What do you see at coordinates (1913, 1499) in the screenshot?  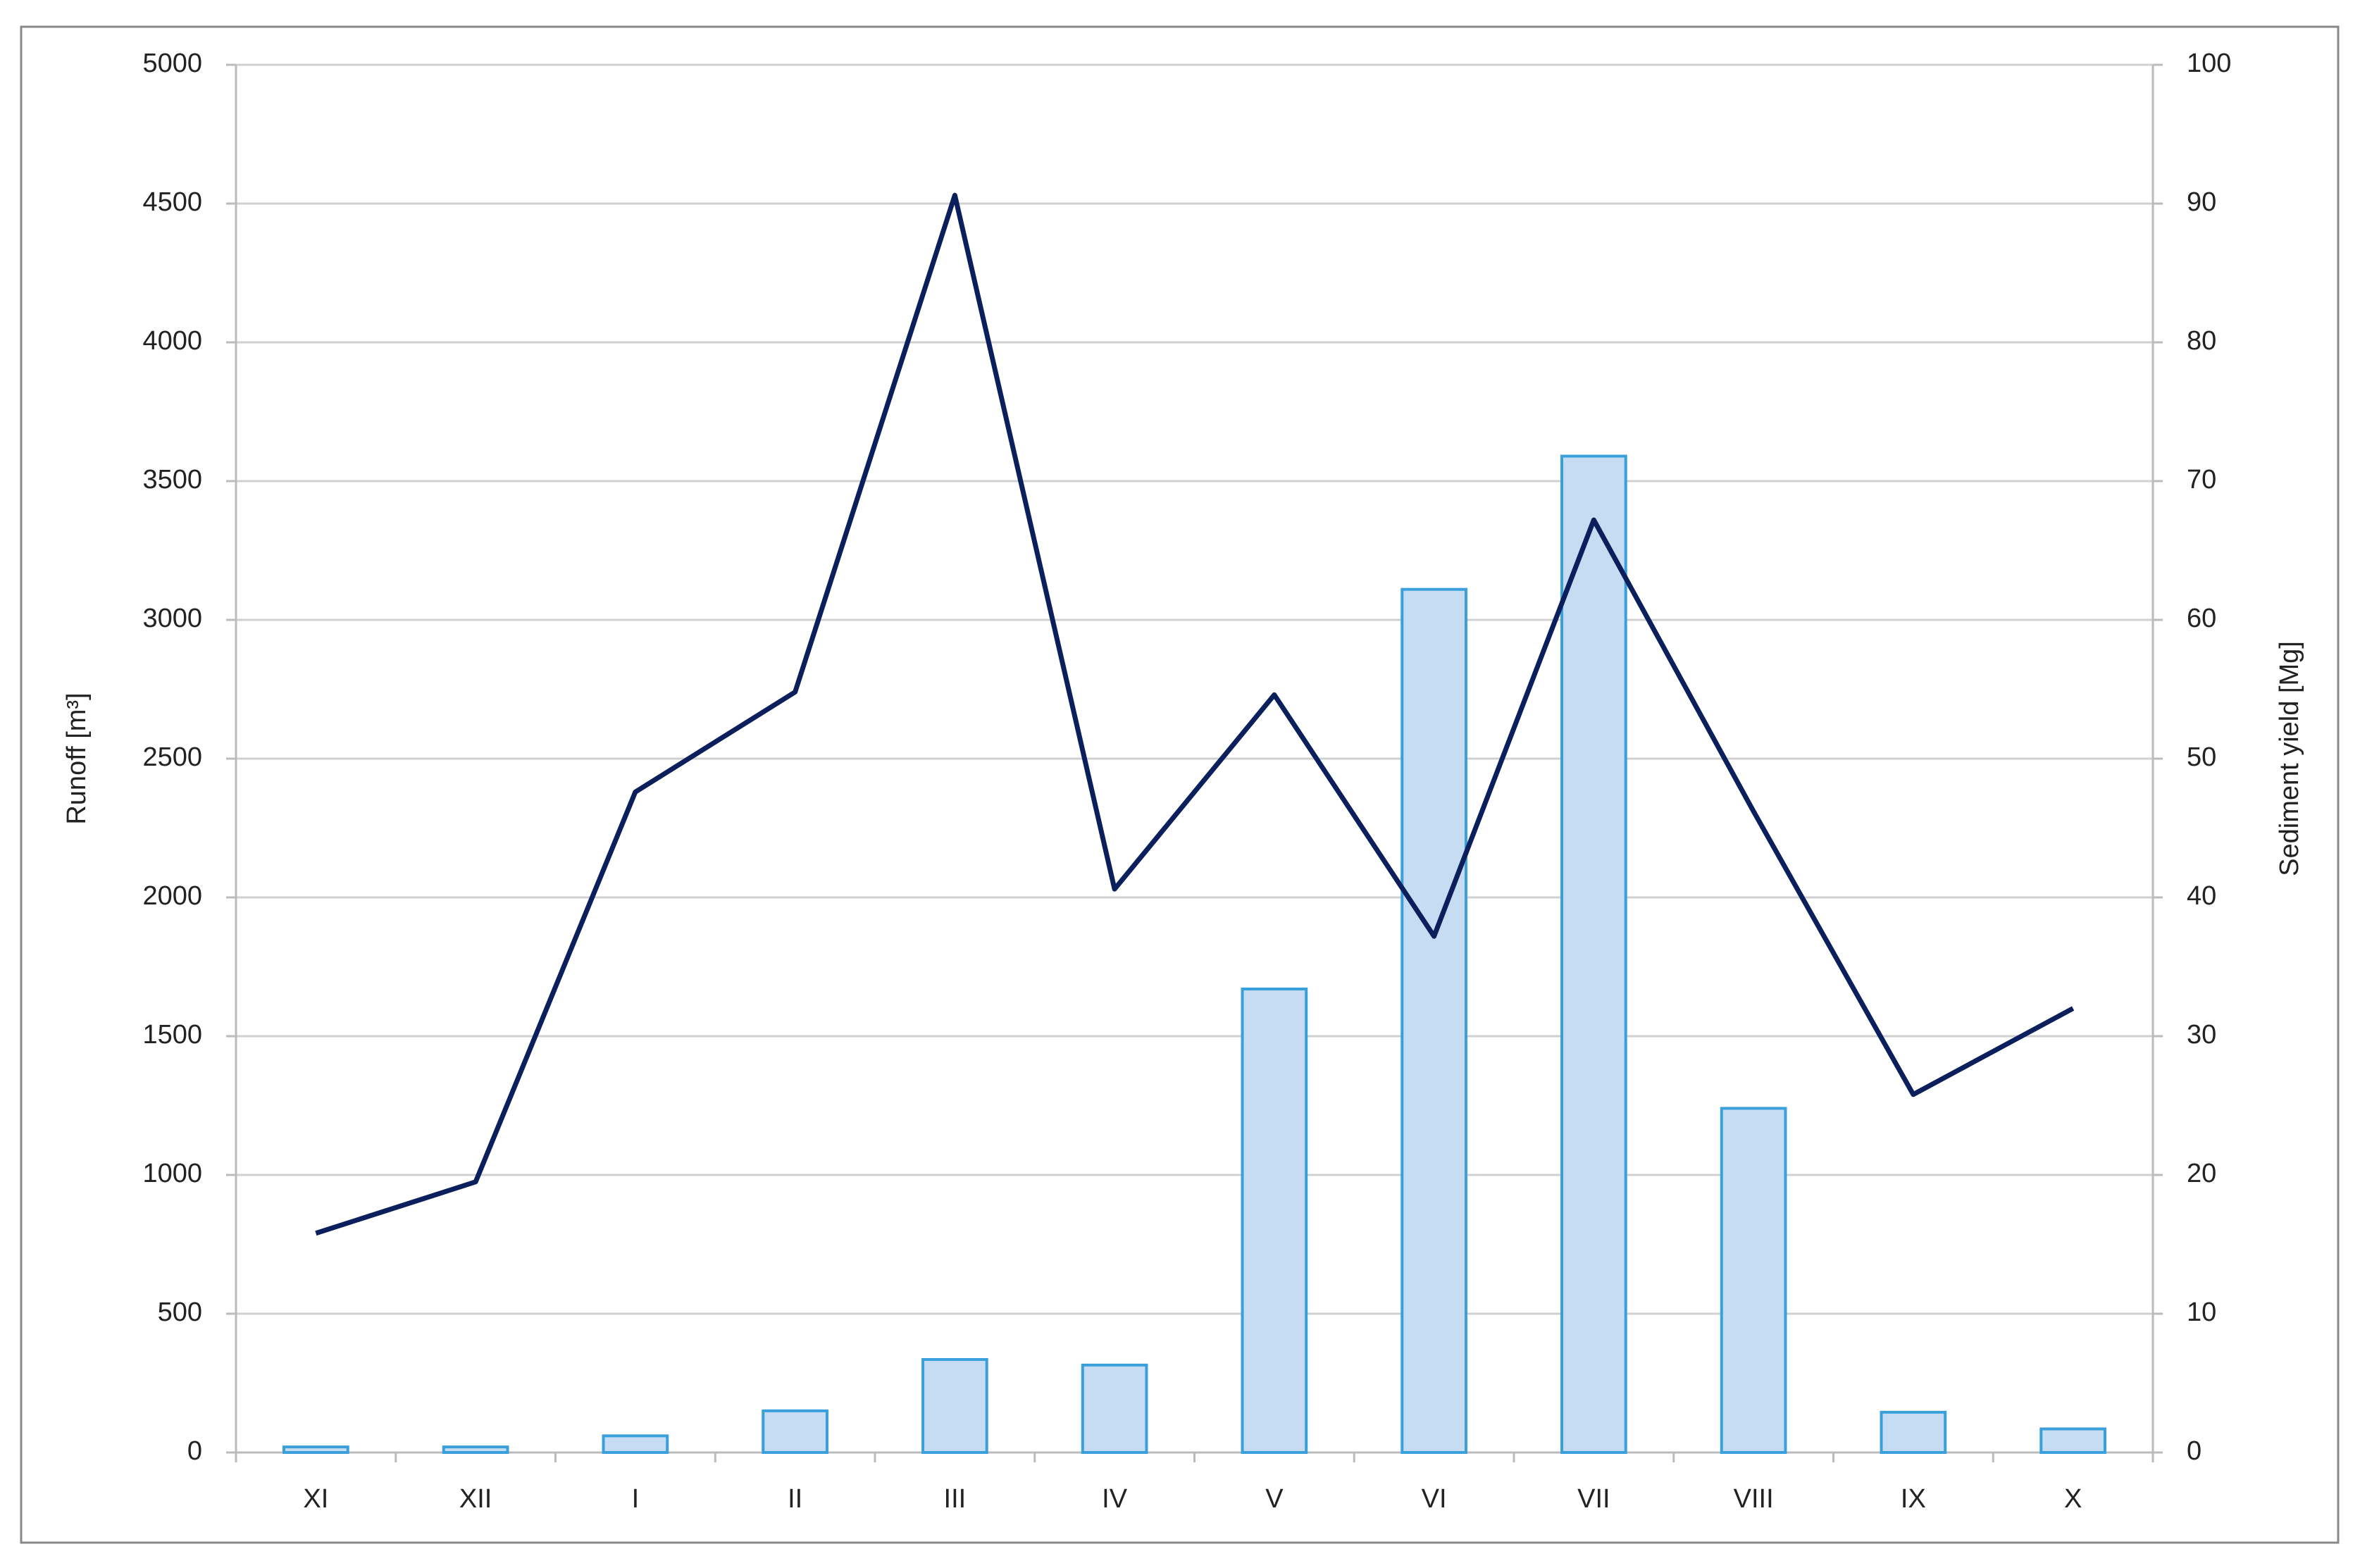 I see `x-tick-label: IX` at bounding box center [1913, 1499].